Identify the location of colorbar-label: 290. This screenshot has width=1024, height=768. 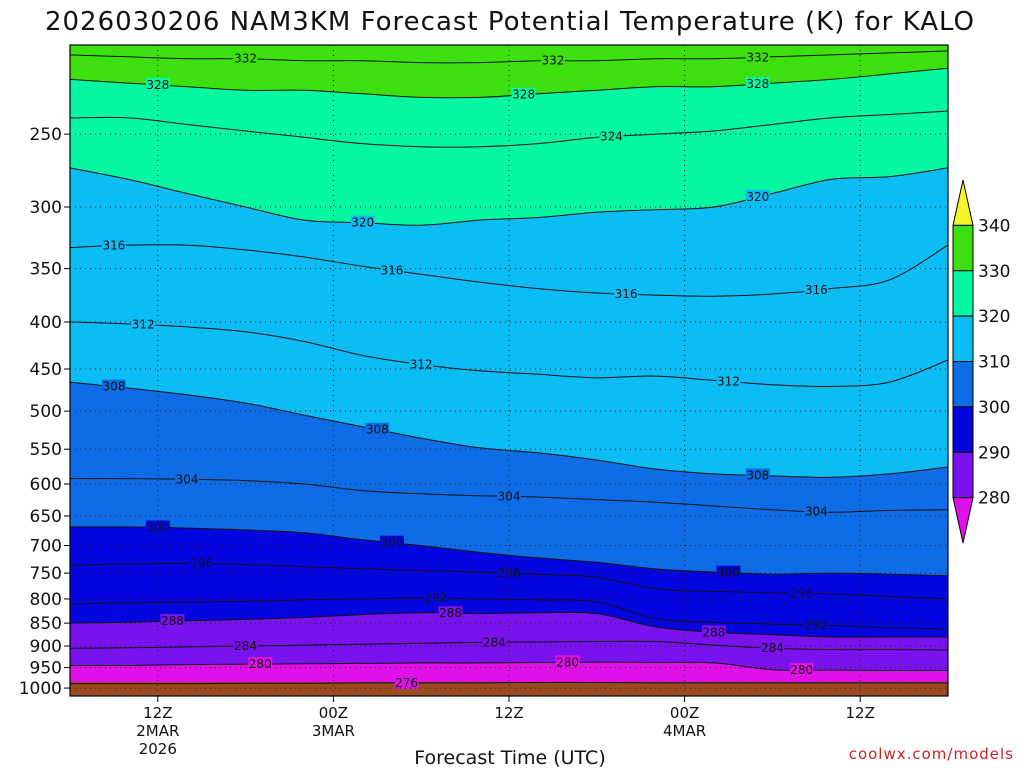
(994, 453).